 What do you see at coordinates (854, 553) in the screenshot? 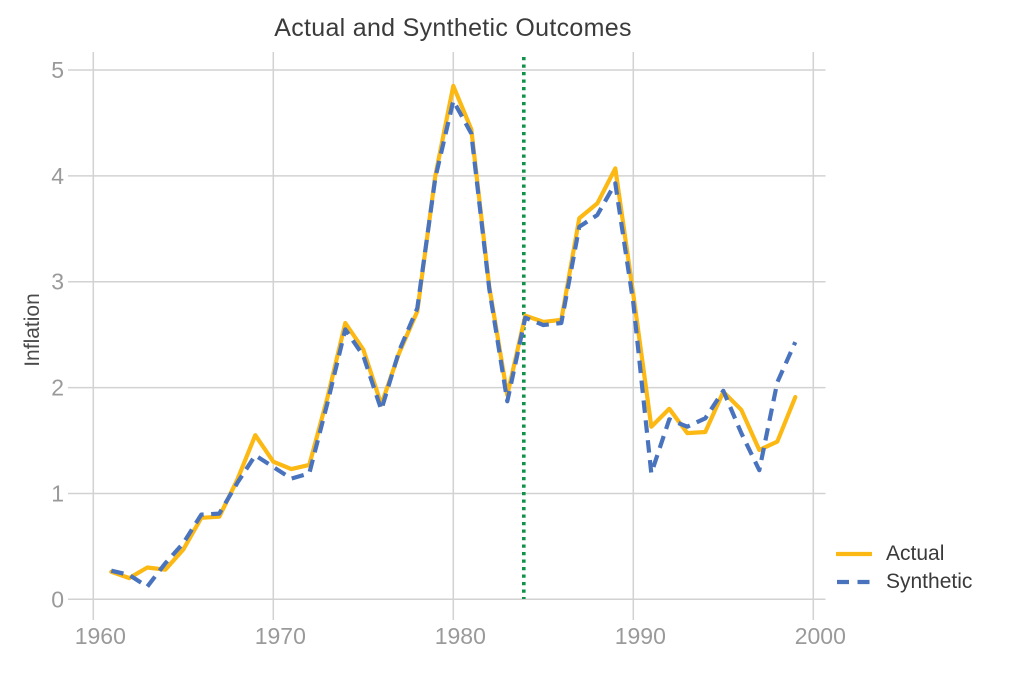
I see `actual-line-swatch` at bounding box center [854, 553].